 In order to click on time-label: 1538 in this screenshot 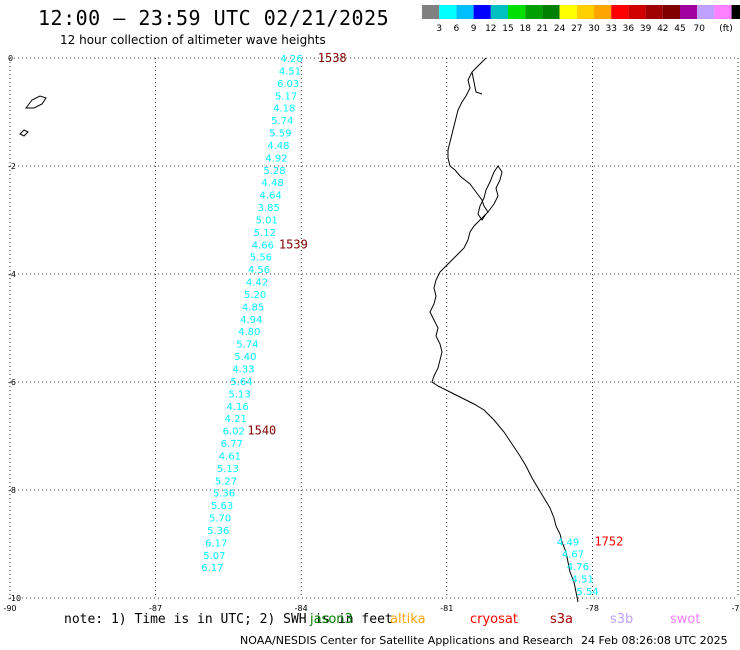, I will do `click(332, 58)`.